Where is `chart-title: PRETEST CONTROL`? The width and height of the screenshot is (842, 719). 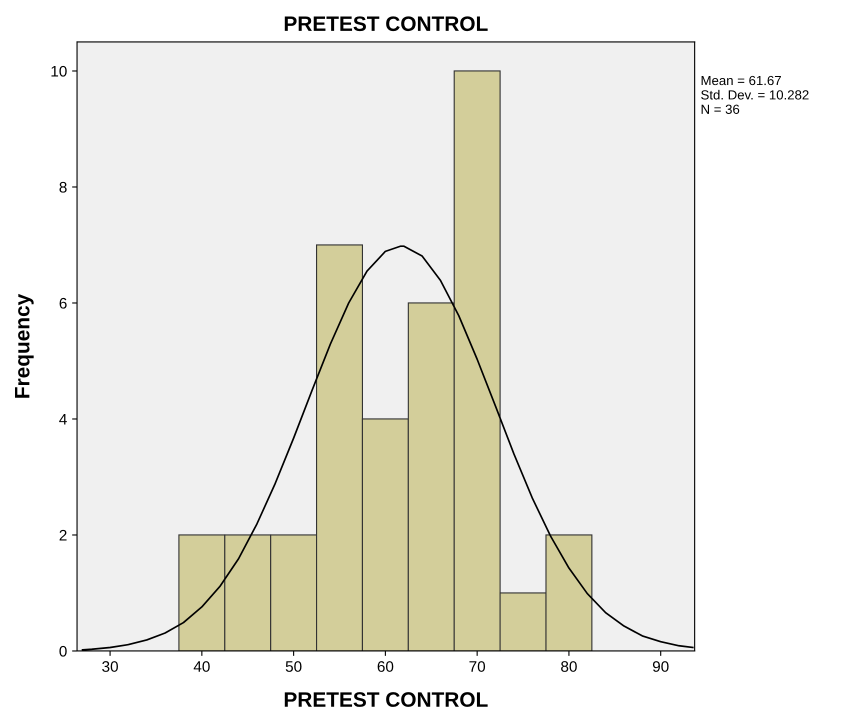
chart-title: PRETEST CONTROL is located at coordinates (386, 24).